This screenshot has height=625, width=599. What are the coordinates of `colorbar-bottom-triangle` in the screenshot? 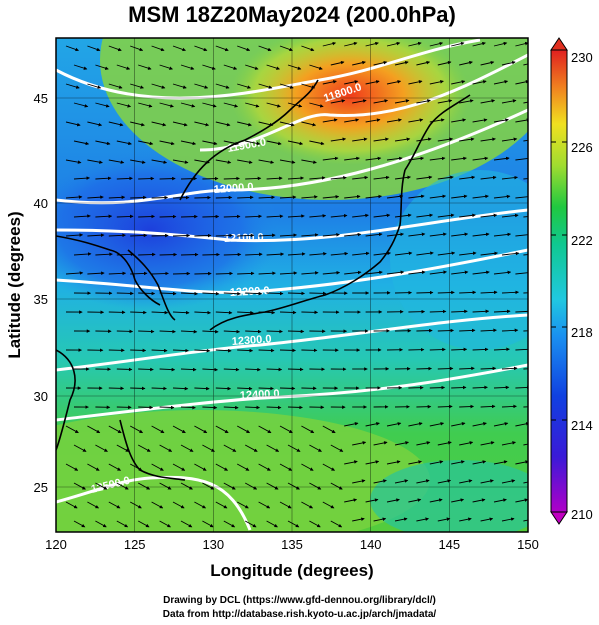 It's located at (559, 518).